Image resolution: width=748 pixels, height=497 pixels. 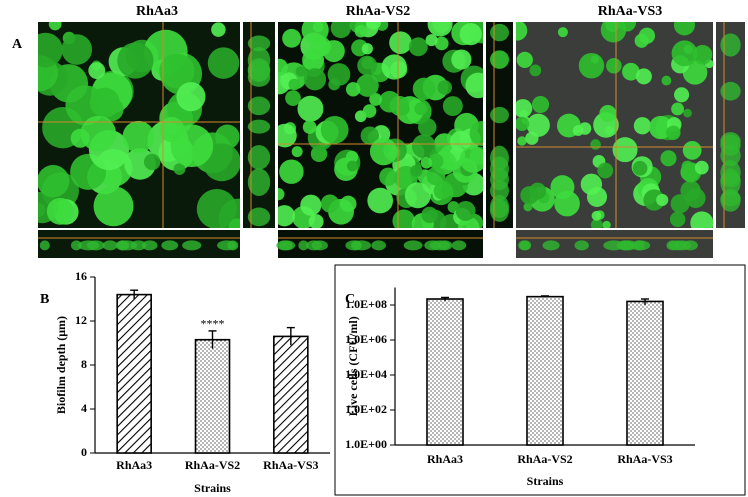 I want to click on y-tick-label: 1.0E+02, so click(x=366, y=409).